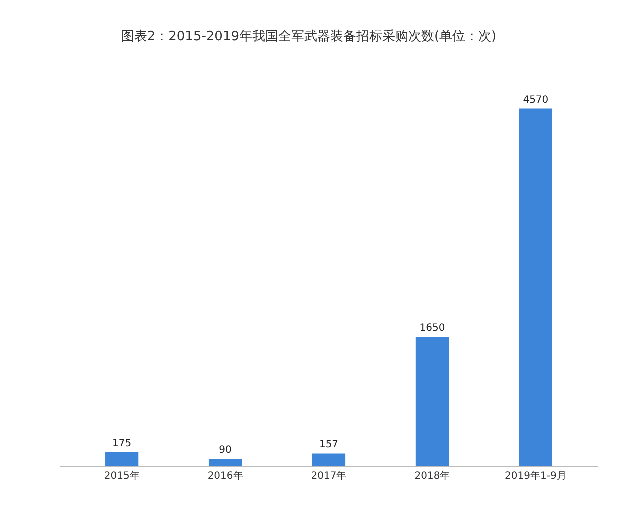 The height and width of the screenshot is (521, 618). What do you see at coordinates (226, 476) in the screenshot?
I see `x-tick-label: 2016年` at bounding box center [226, 476].